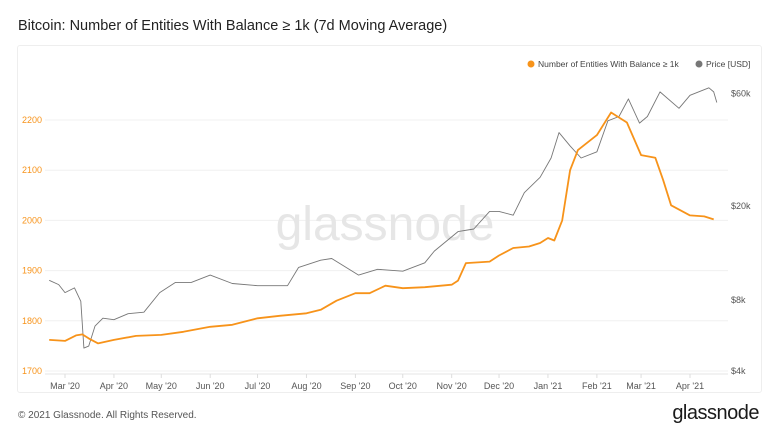 The image size is (775, 436). Describe the element at coordinates (258, 386) in the screenshot. I see `x-tick-label: Jul '20` at that location.